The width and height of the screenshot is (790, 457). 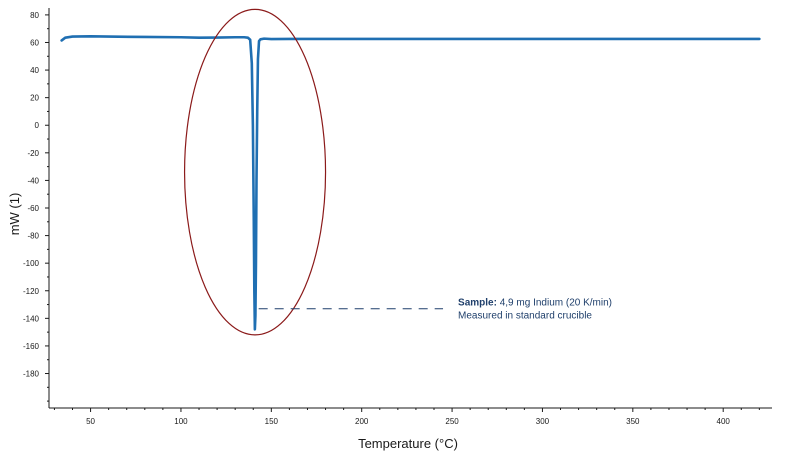 I want to click on y-tick-label: 20, so click(x=34, y=98).